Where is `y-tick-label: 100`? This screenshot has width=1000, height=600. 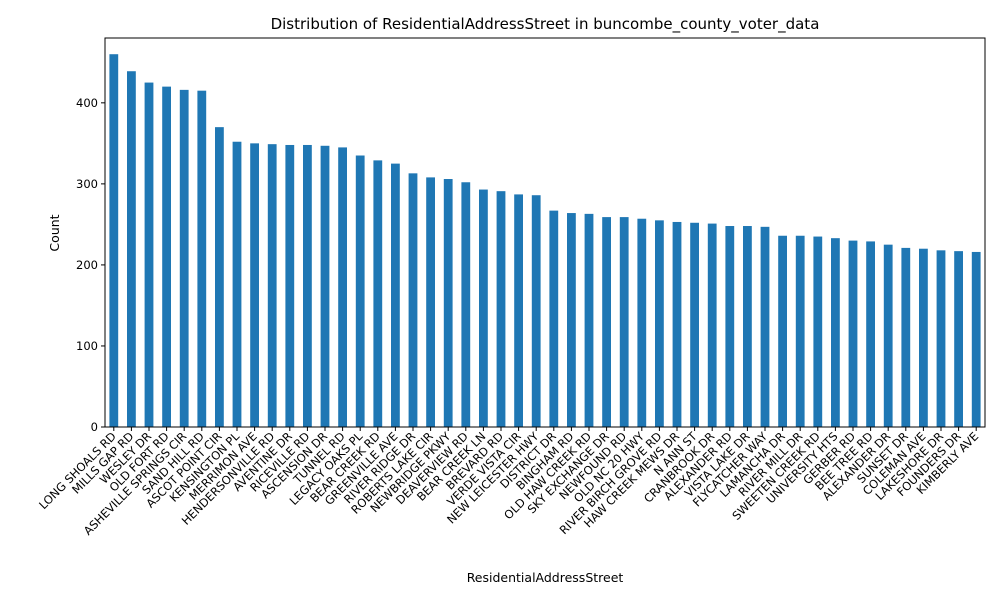 y-tick-label: 100 is located at coordinates (87, 346).